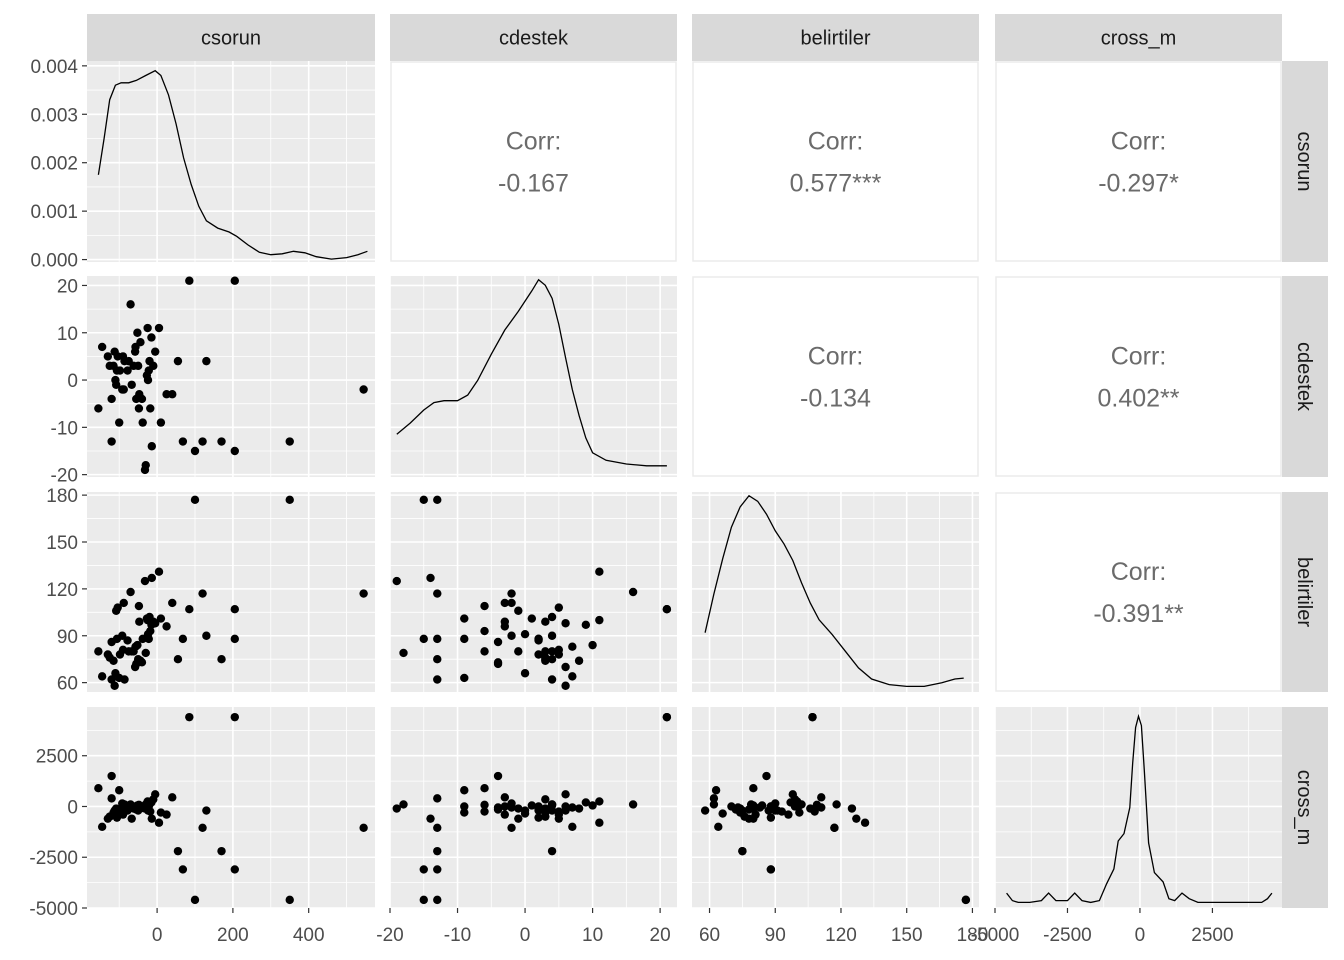 The width and height of the screenshot is (1344, 960). I want to click on y-tick-label: 60, so click(67, 684).